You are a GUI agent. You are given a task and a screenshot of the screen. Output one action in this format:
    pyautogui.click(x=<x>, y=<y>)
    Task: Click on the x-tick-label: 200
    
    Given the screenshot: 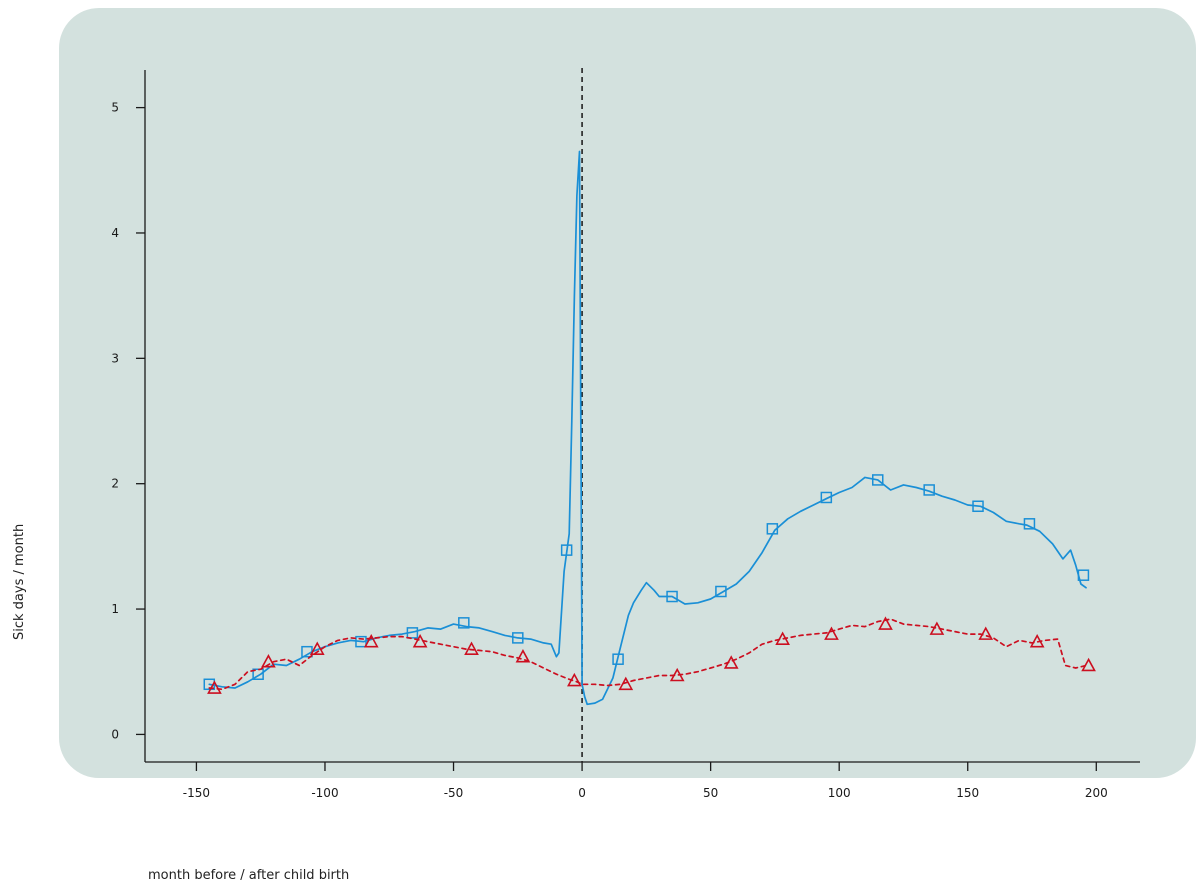 What is the action you would take?
    pyautogui.click(x=1096, y=793)
    